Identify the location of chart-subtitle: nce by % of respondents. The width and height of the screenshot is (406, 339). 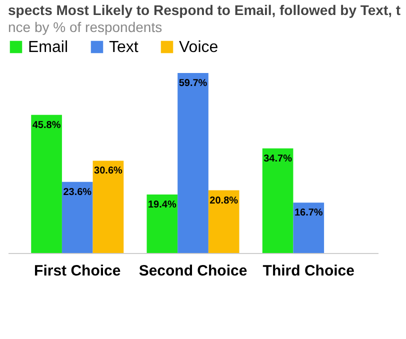
(85, 27).